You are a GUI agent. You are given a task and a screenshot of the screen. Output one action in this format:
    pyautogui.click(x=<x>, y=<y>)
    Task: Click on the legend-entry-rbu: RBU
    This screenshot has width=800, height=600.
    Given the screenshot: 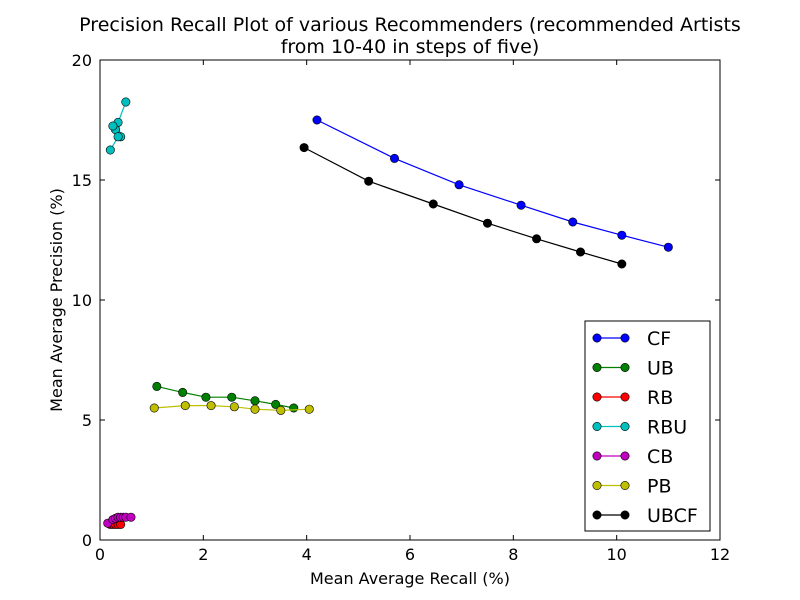 What is the action you would take?
    pyautogui.click(x=639, y=428)
    